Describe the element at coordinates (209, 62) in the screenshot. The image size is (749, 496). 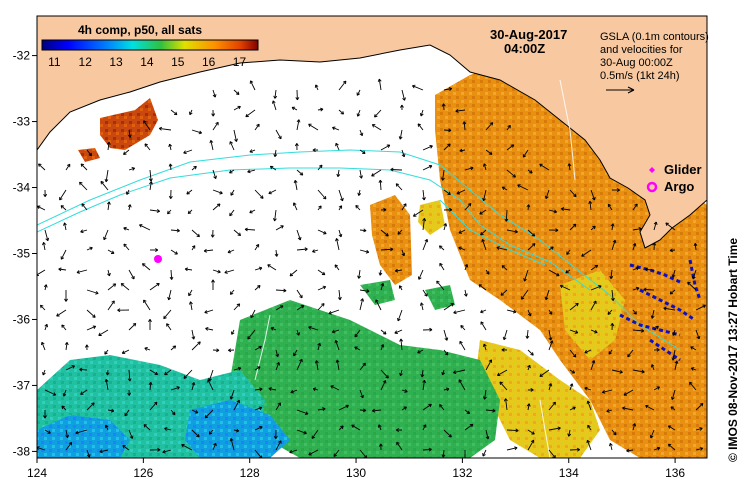
I see `colorbar-tick-label: 16` at that location.